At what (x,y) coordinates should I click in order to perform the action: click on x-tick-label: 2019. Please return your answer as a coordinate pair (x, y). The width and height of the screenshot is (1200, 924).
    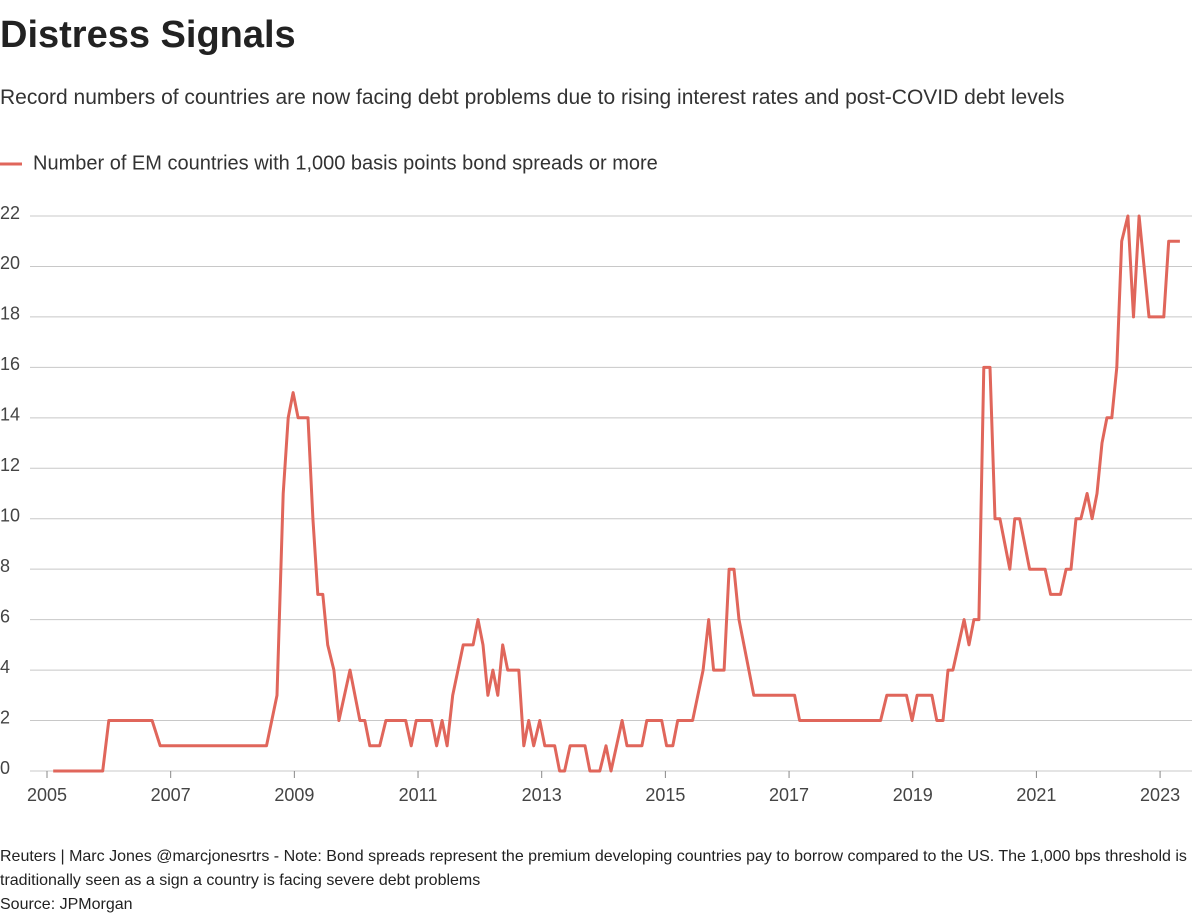
    Looking at the image, I should click on (913, 795).